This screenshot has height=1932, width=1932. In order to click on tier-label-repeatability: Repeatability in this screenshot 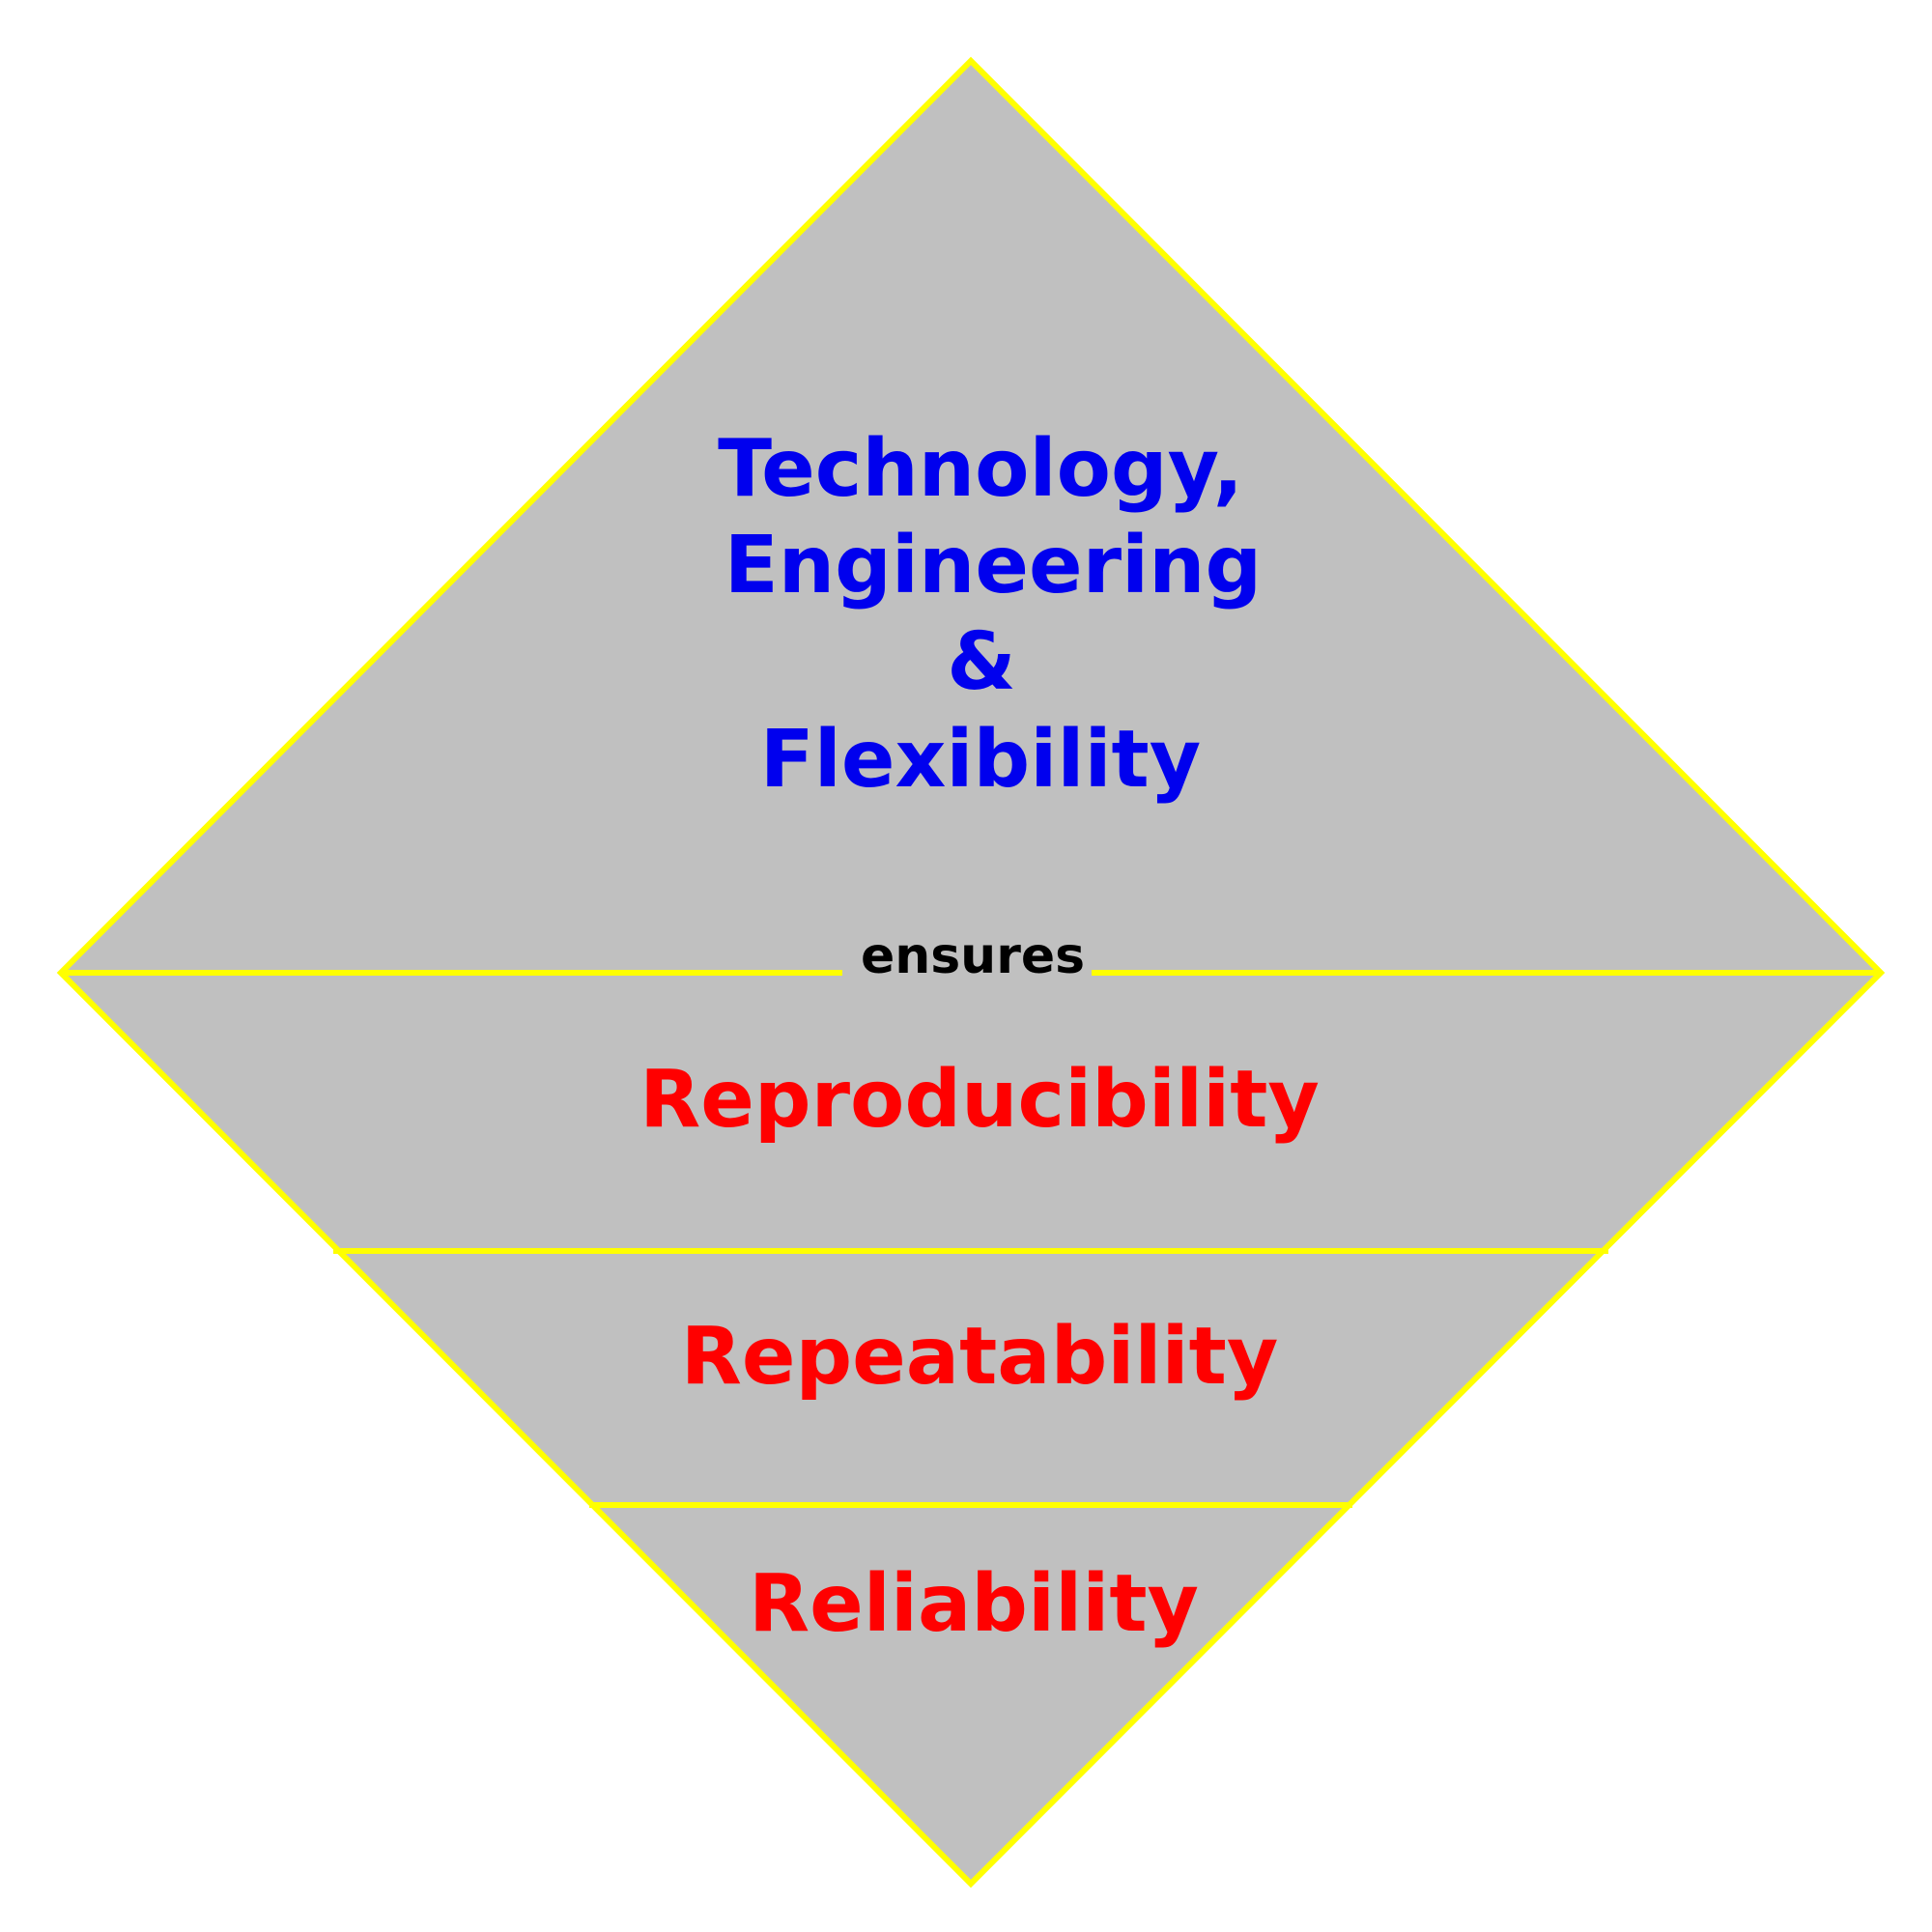, I will do `click(980, 1357)`.